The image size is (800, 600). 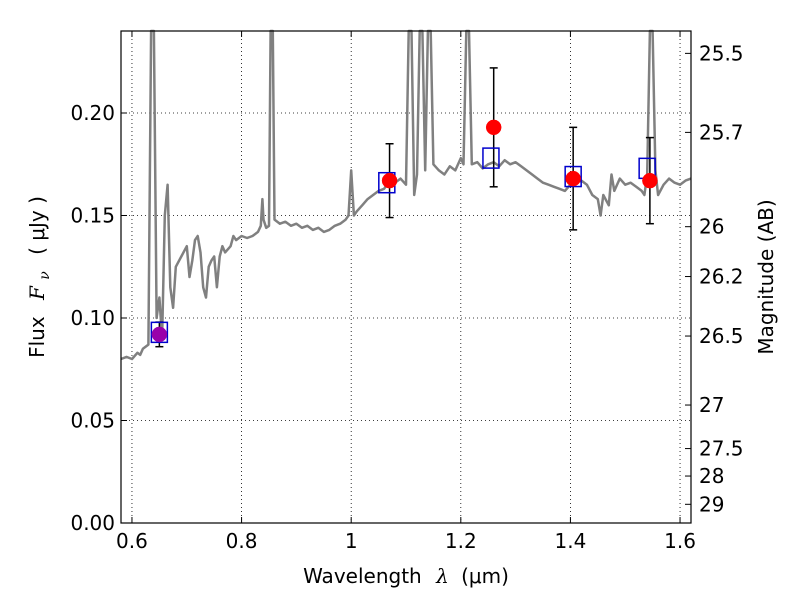 What do you see at coordinates (45, 275) in the screenshot?
I see `y-axis-label-subscript: ν` at bounding box center [45, 275].